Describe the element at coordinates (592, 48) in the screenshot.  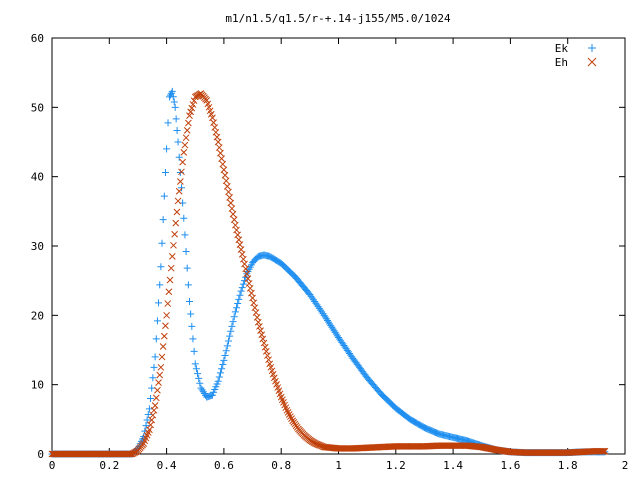
I see `legend-marker-ek` at that location.